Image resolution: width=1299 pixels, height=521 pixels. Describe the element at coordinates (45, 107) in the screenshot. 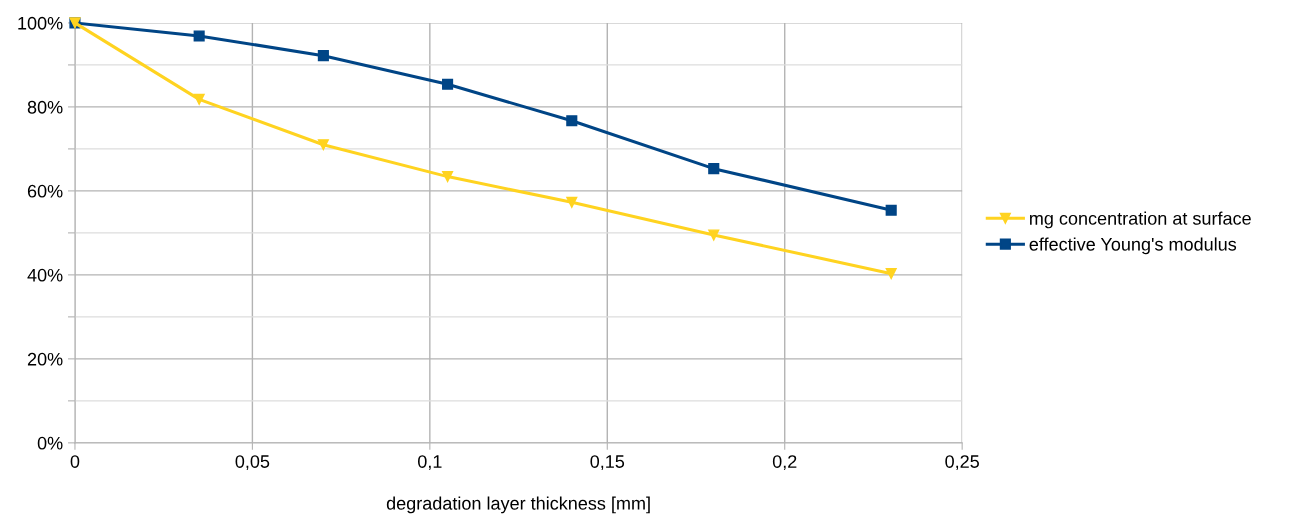

I see `y-tick-label: 80%` at that location.